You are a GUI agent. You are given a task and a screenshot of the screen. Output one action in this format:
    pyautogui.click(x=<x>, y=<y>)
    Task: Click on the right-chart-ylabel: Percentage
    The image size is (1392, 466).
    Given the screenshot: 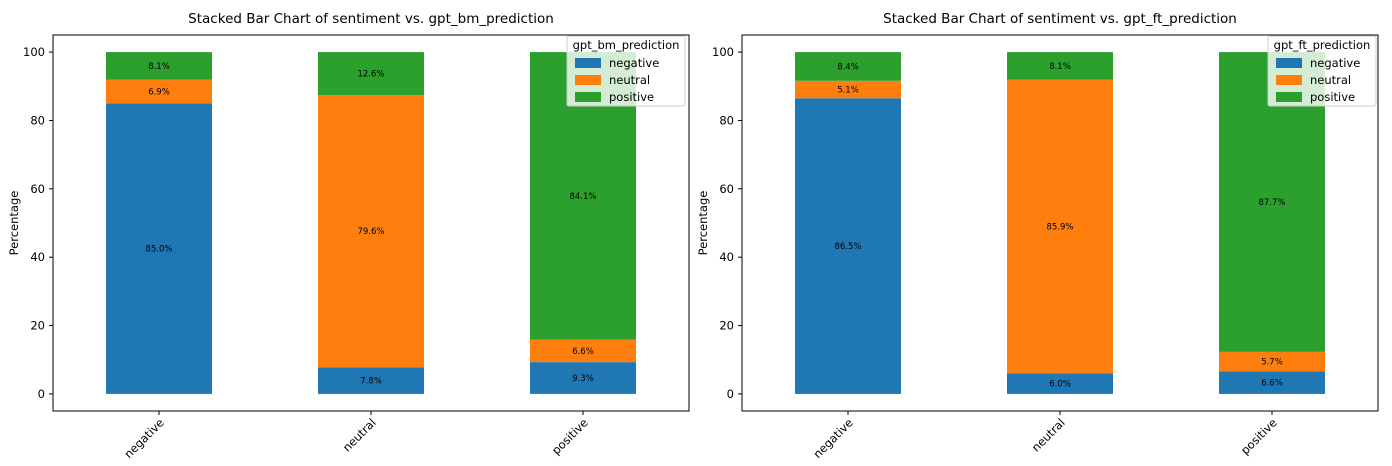 What is the action you would take?
    pyautogui.click(x=703, y=223)
    